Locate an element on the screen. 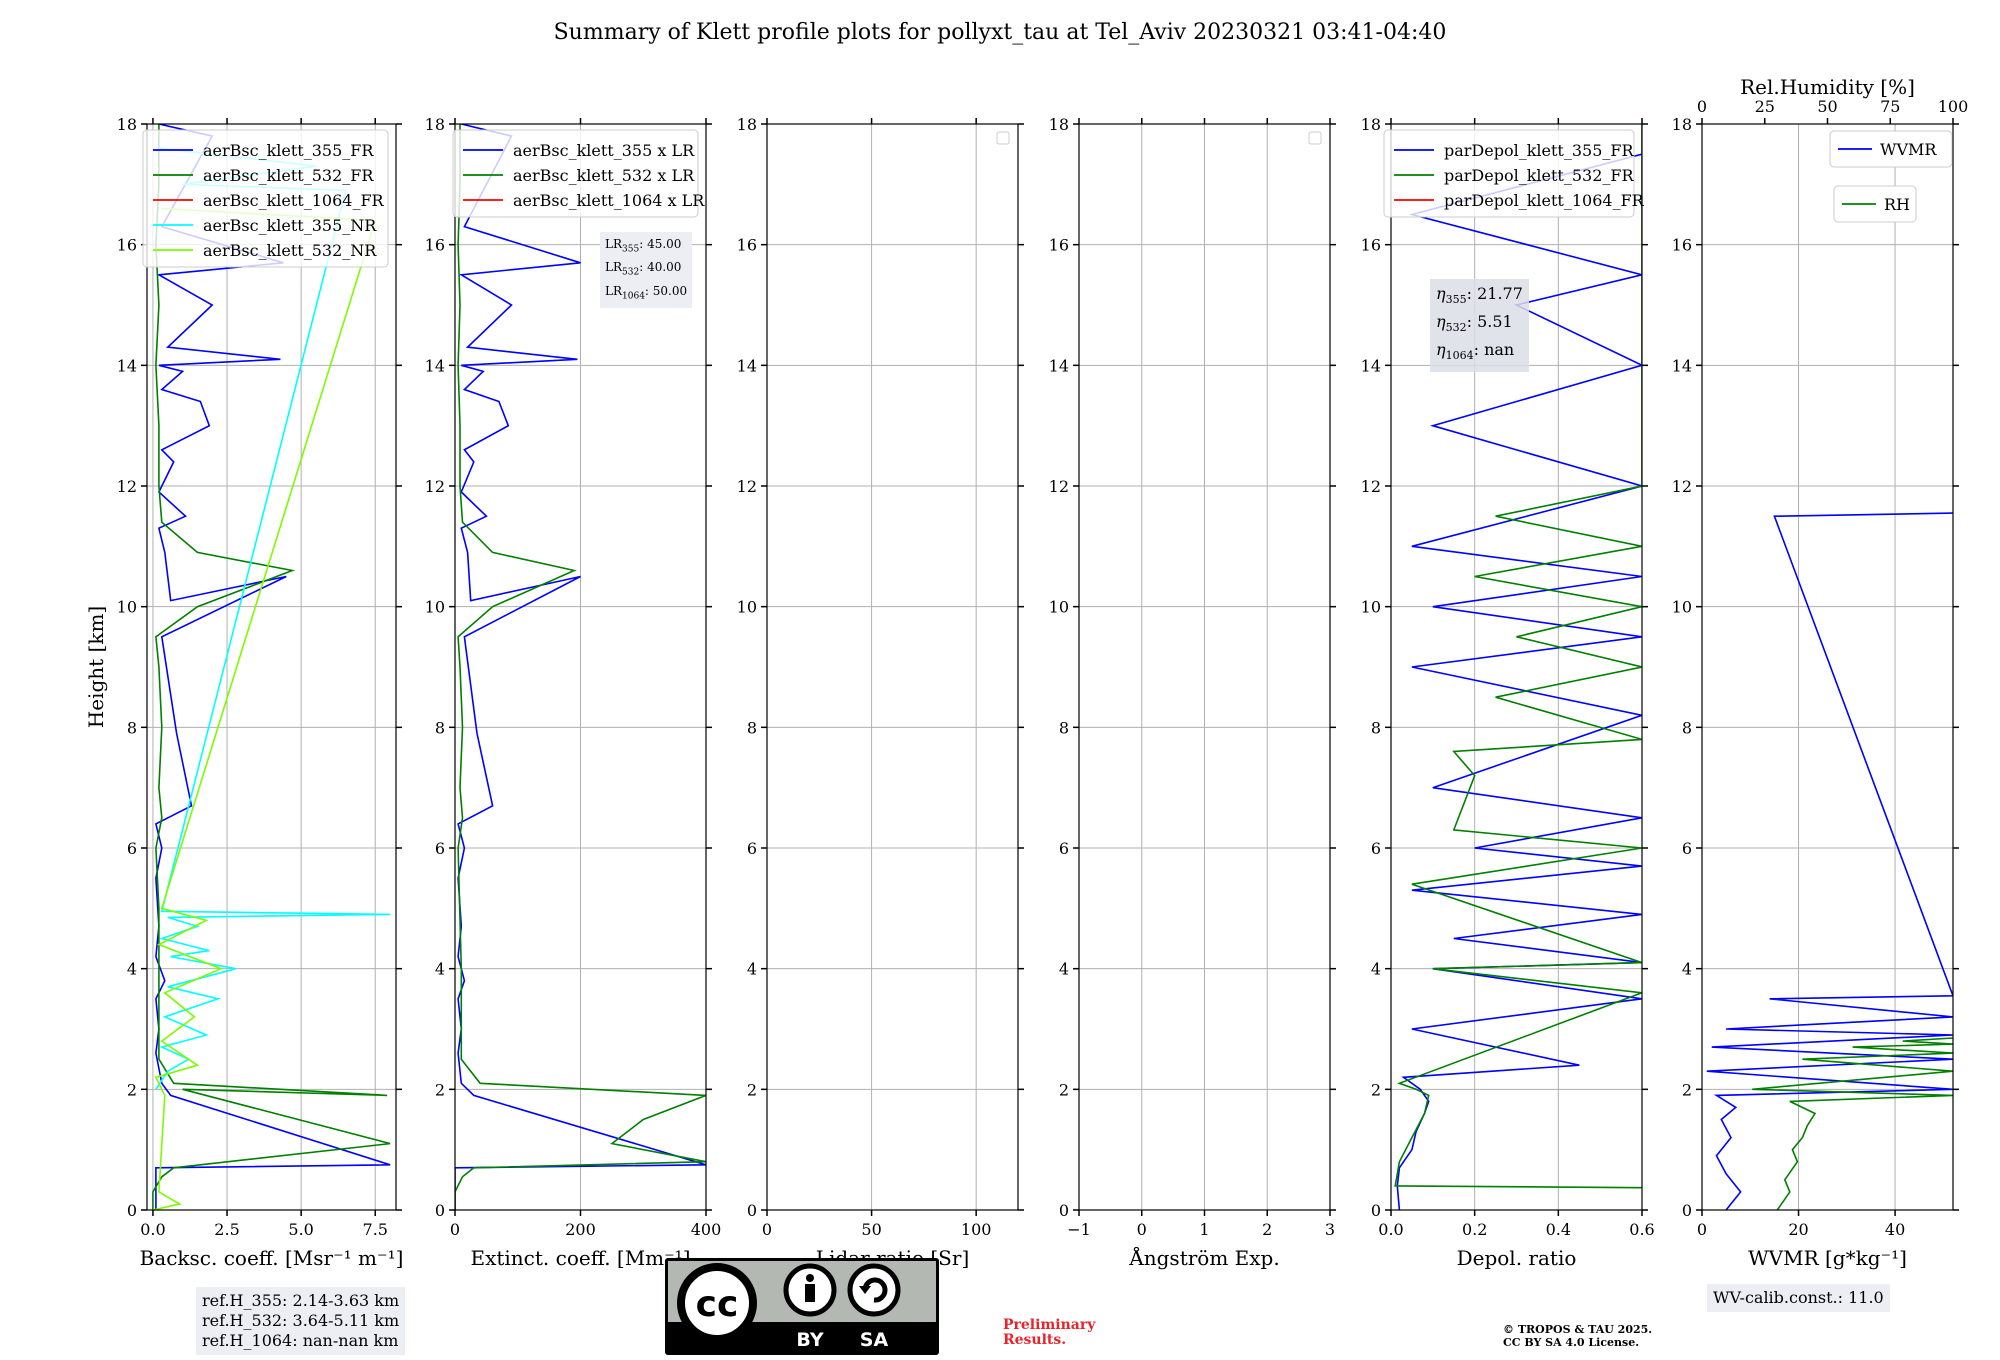  x-tick-label: 0.6 is located at coordinates (1641, 1229).